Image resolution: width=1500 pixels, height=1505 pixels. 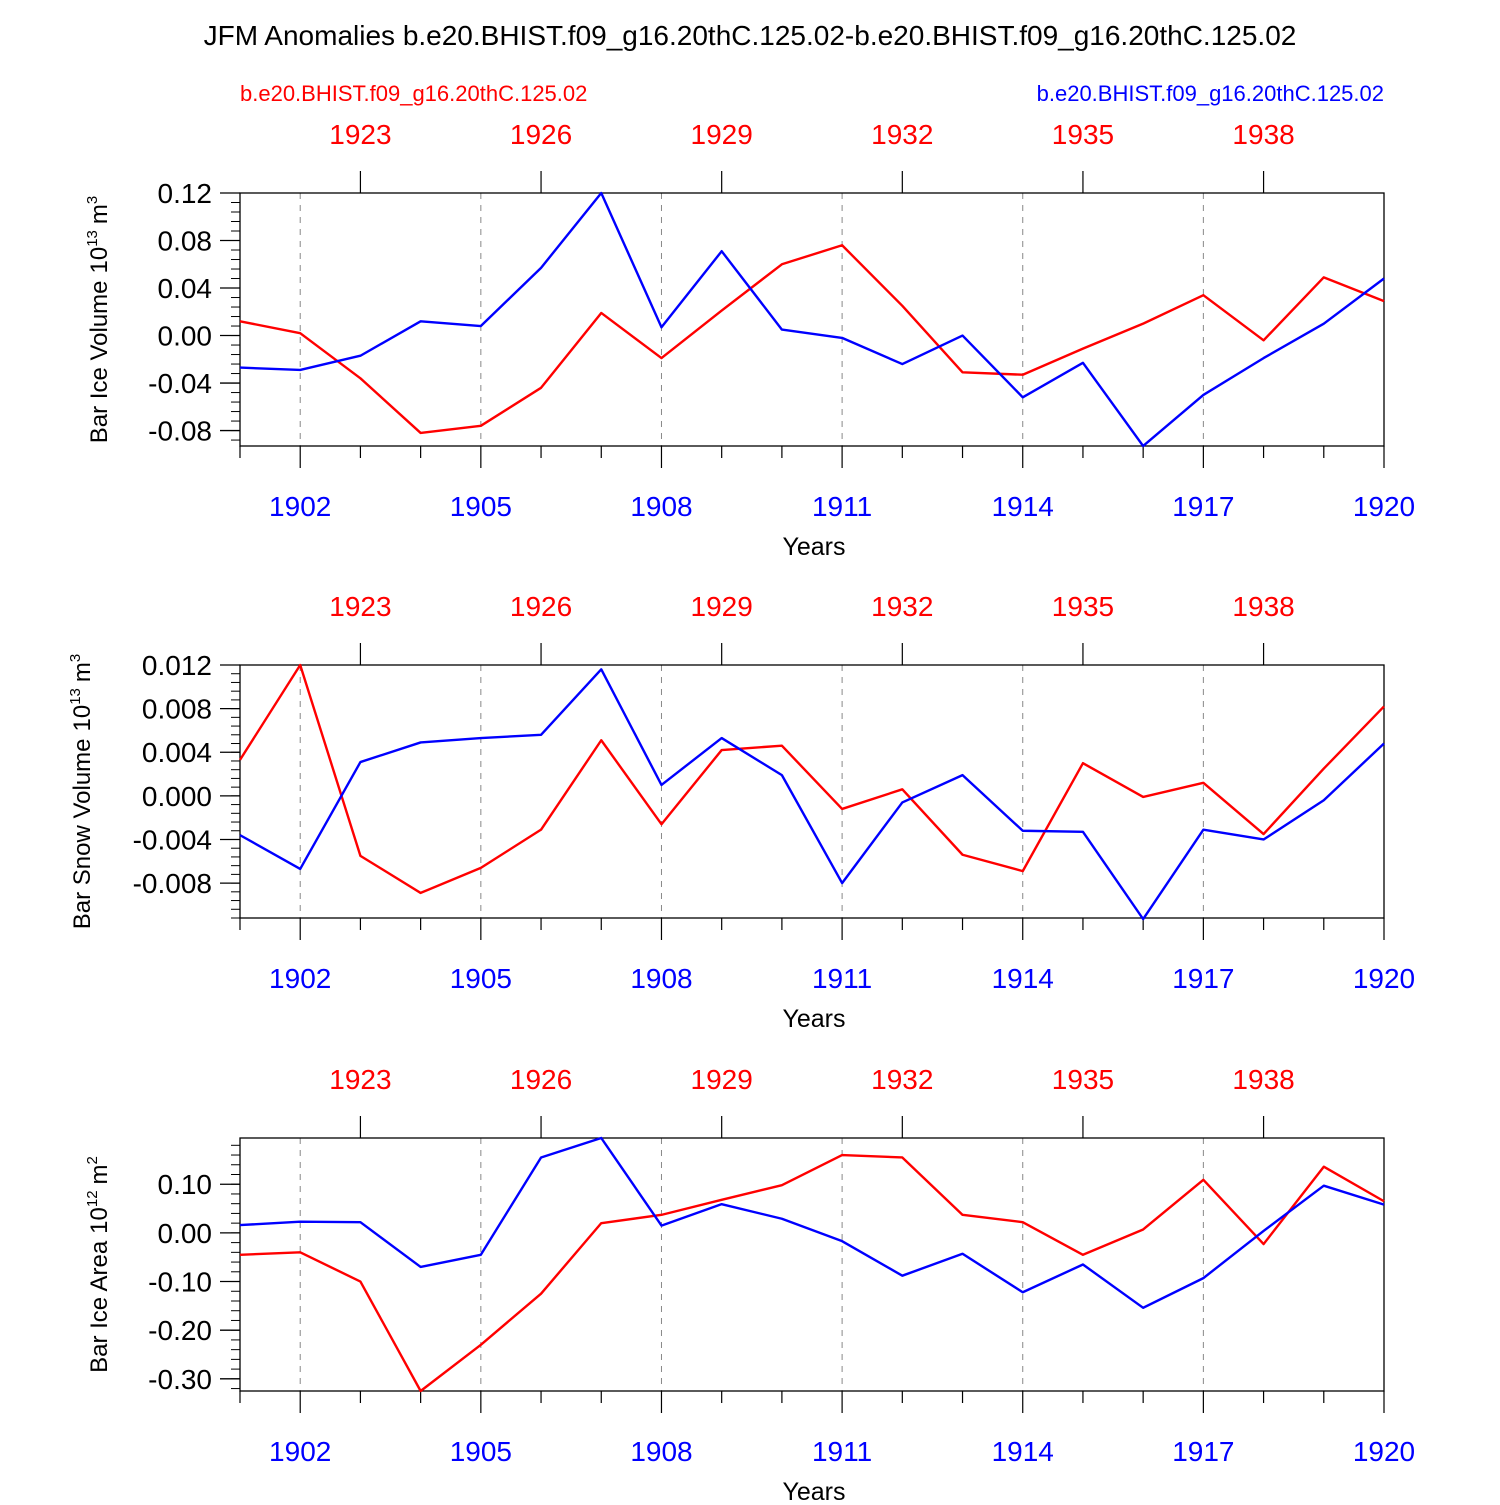 I want to click on y-tick-label: 0.004, so click(x=177, y=752).